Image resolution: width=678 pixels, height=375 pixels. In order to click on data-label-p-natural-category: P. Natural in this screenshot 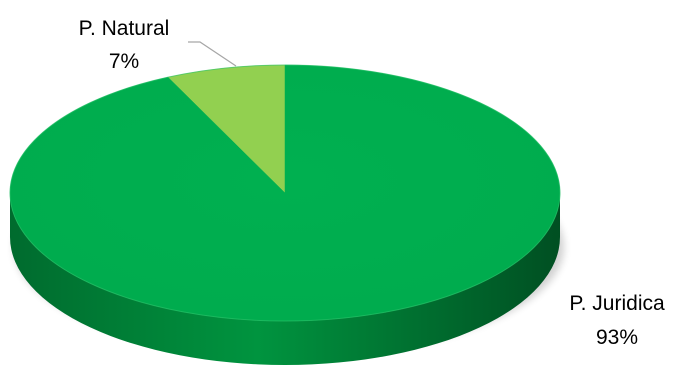, I will do `click(124, 28)`.